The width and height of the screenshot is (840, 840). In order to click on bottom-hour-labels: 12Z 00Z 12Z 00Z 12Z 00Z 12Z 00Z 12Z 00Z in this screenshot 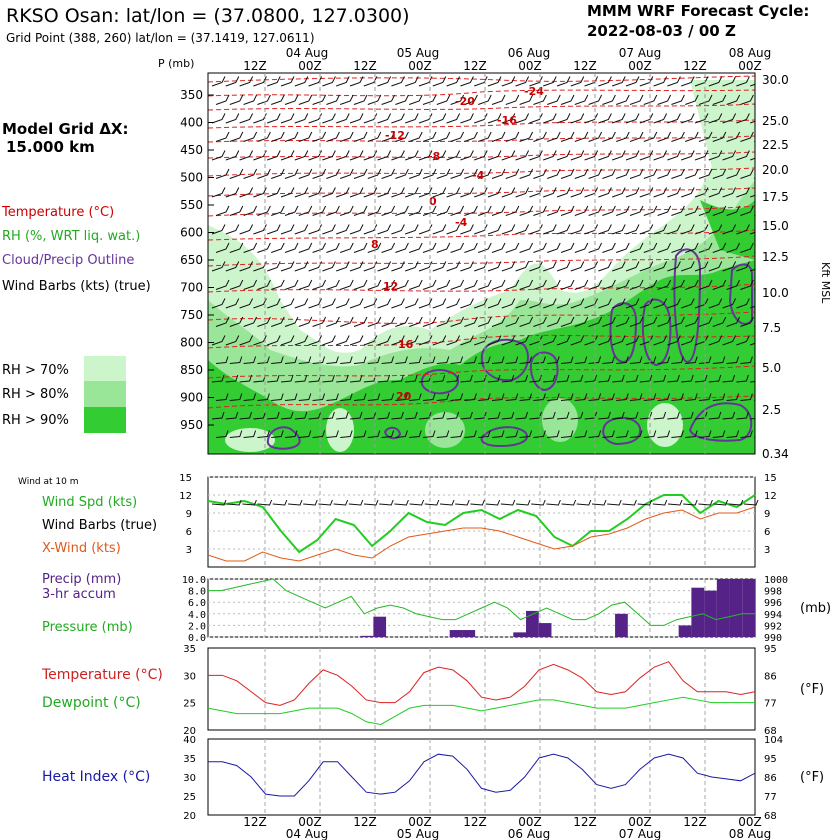, I will do `click(502, 822)`.